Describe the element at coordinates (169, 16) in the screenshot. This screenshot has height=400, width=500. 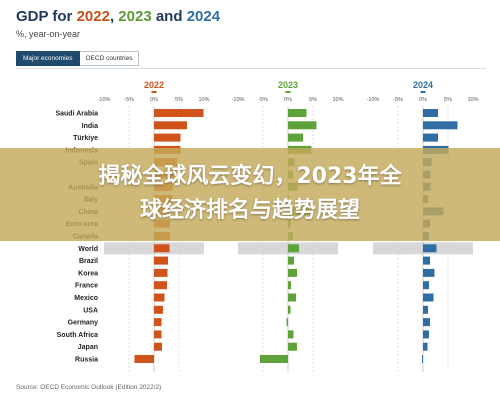
I see `title-separator-2: and` at that location.